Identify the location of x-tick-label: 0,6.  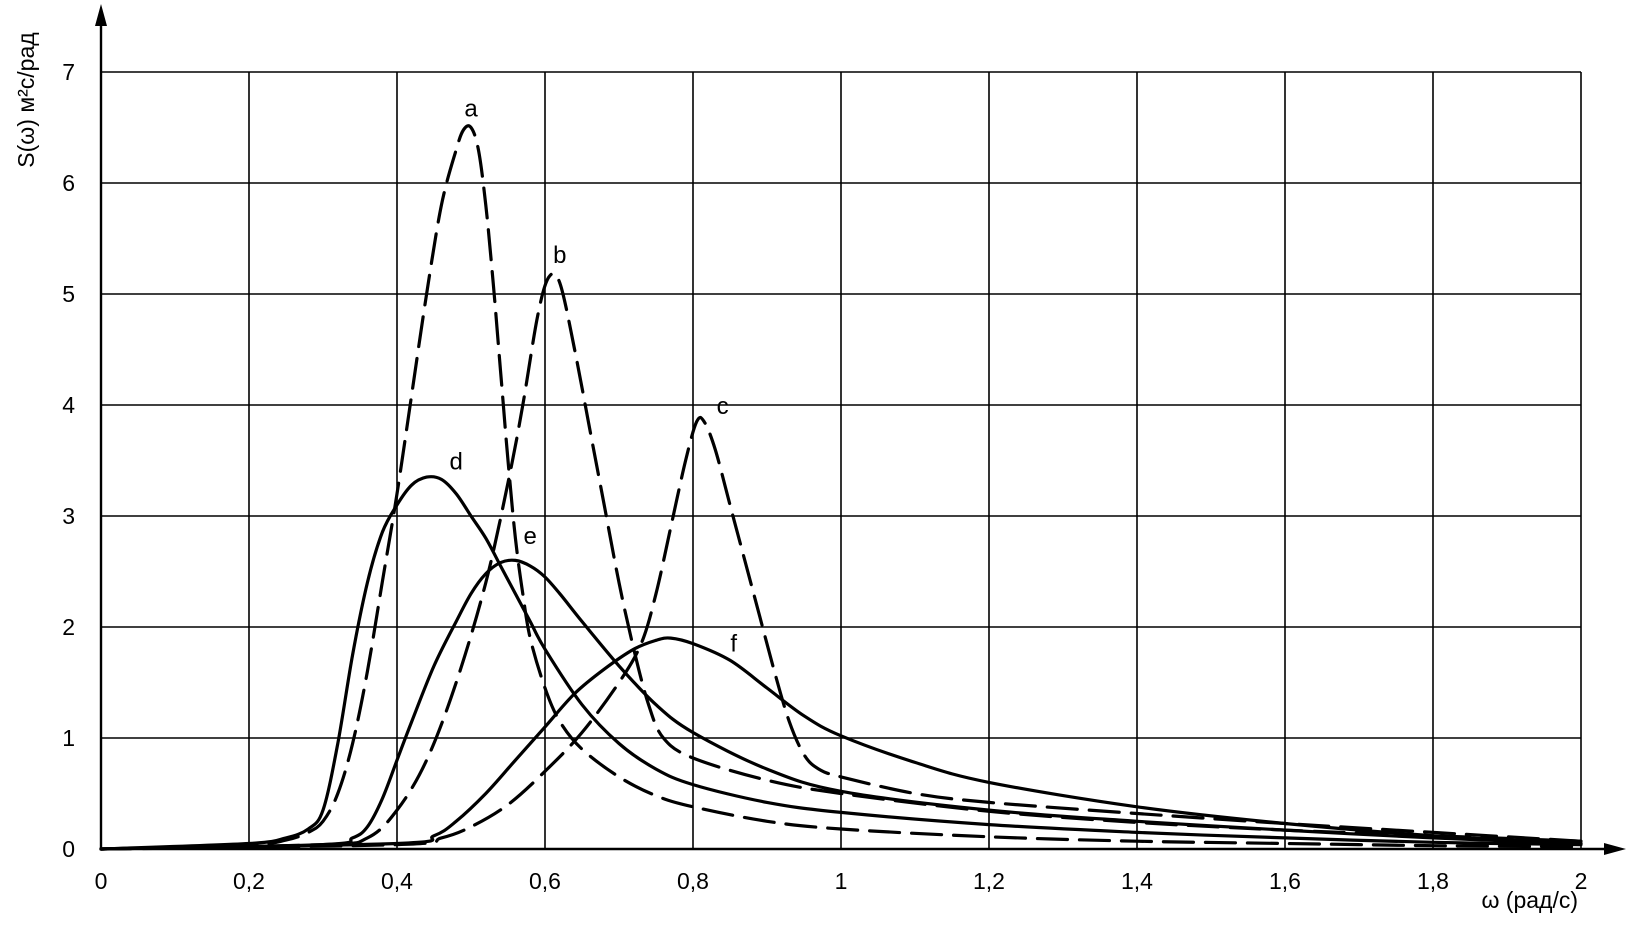
(545, 881).